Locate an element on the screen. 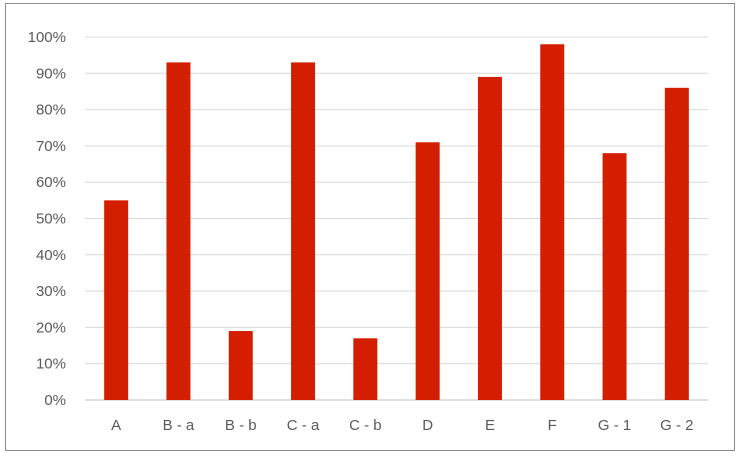 This screenshot has height=456, width=742. bar-c-b is located at coordinates (365, 369).